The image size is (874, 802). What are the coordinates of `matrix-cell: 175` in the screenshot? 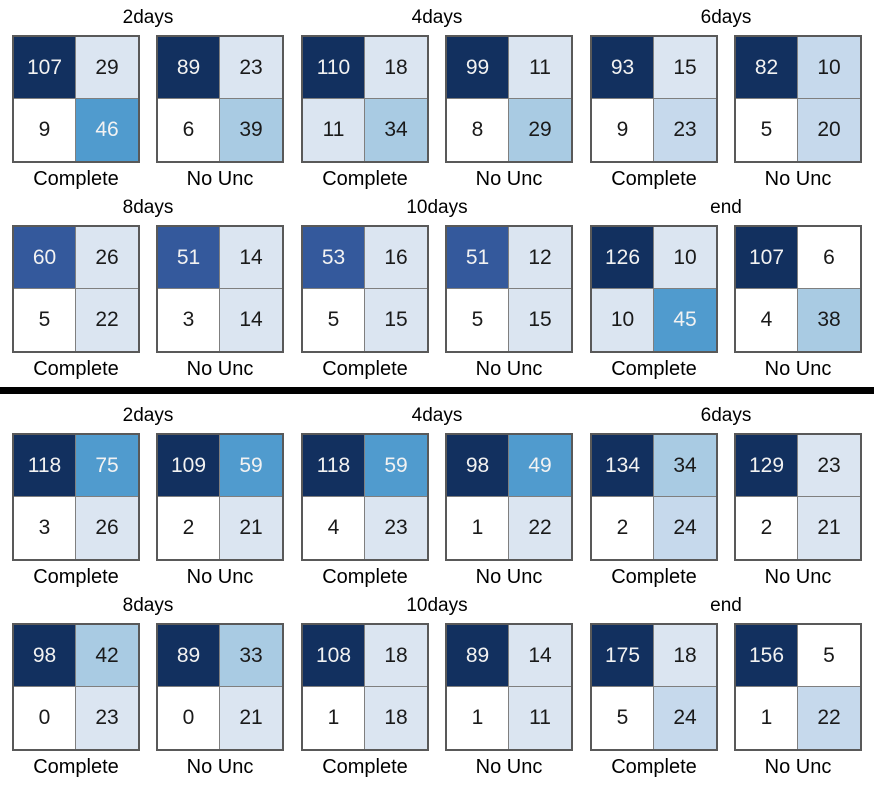 It's located at (623, 656).